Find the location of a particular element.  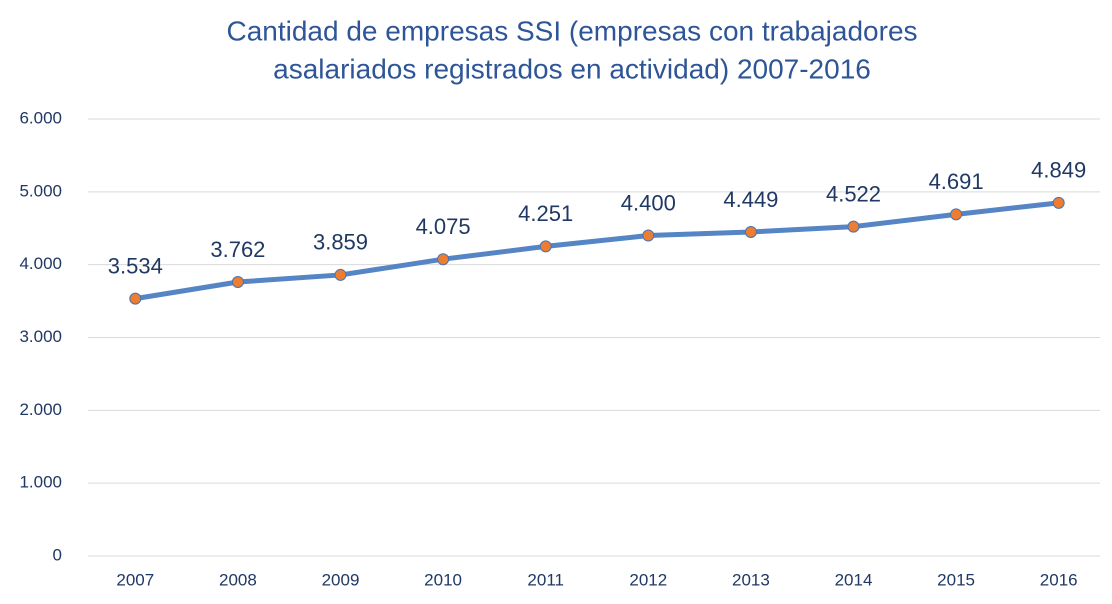

x-tick-label: 2012 is located at coordinates (648, 579).